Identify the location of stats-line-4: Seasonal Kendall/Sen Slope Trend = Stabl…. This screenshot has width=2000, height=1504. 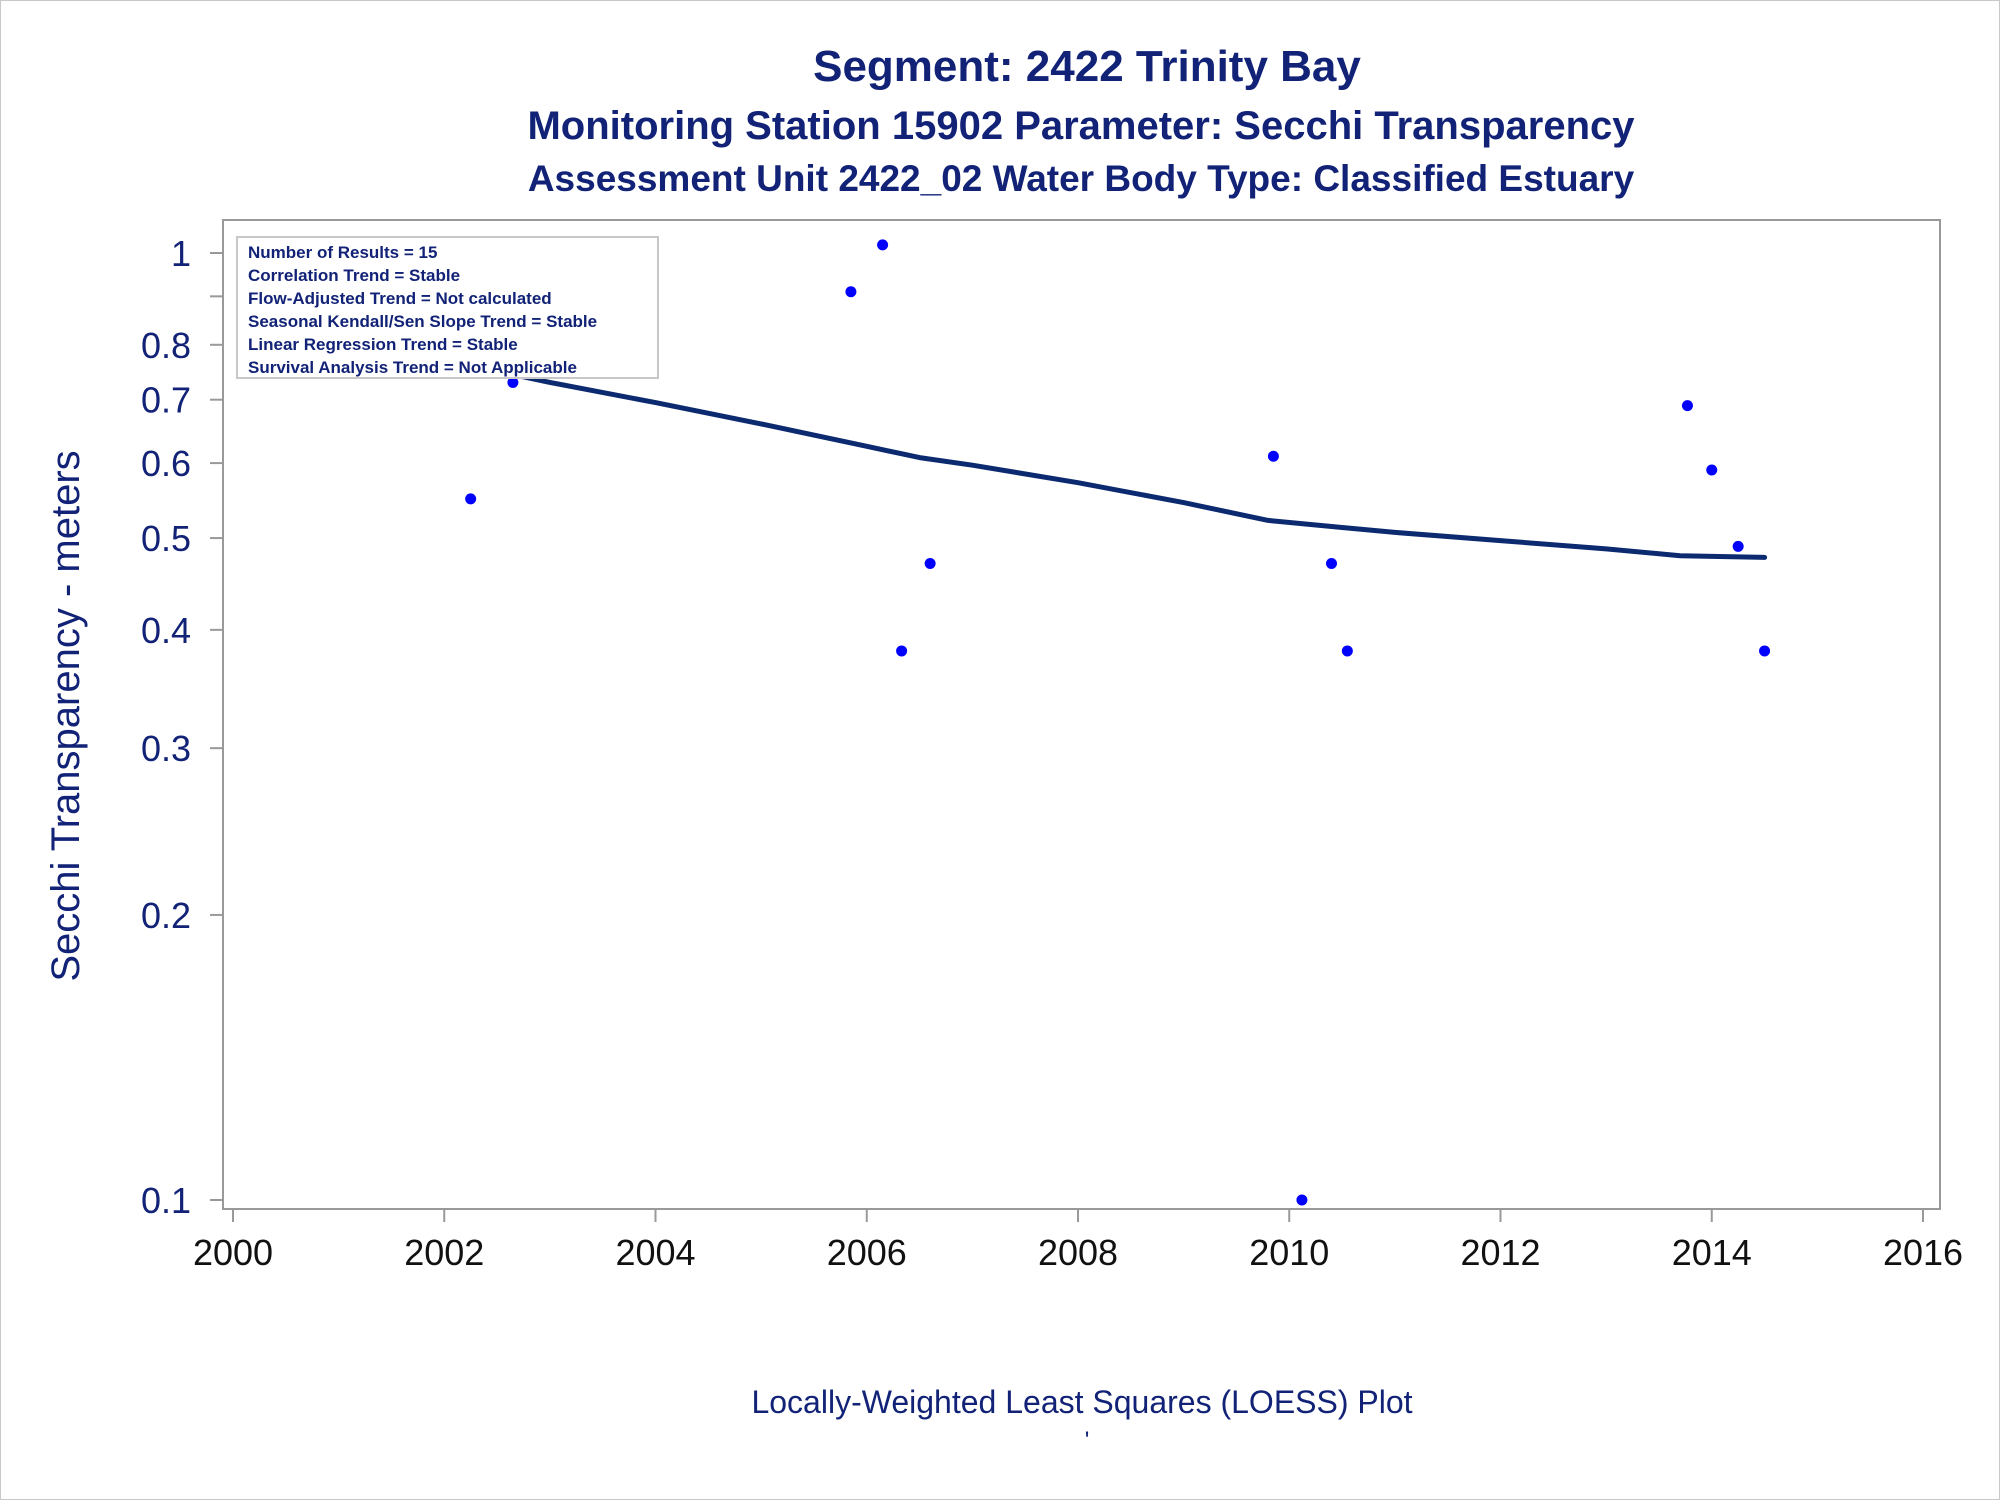
(422, 321).